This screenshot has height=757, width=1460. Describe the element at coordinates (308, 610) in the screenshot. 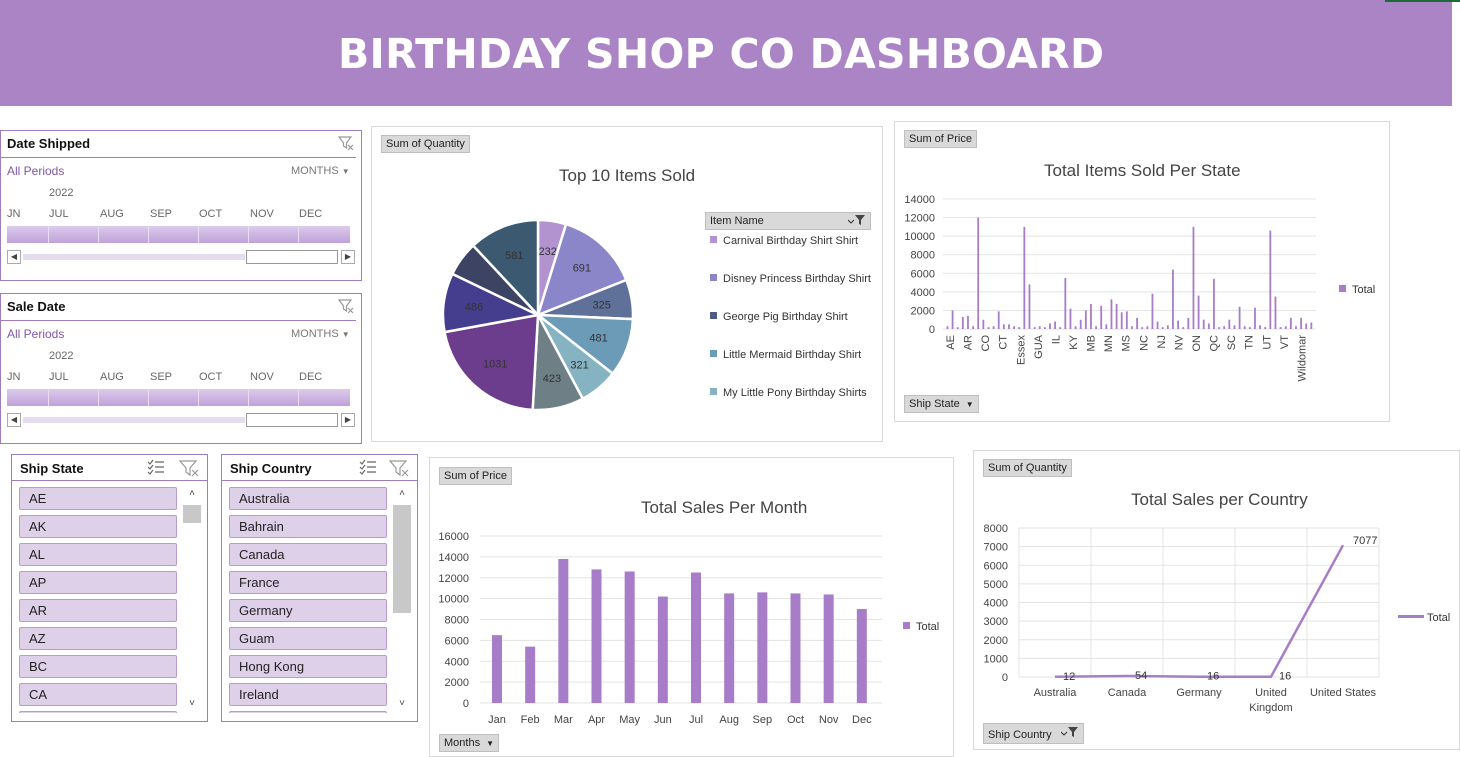

I see `slicer-item: Germany` at that location.